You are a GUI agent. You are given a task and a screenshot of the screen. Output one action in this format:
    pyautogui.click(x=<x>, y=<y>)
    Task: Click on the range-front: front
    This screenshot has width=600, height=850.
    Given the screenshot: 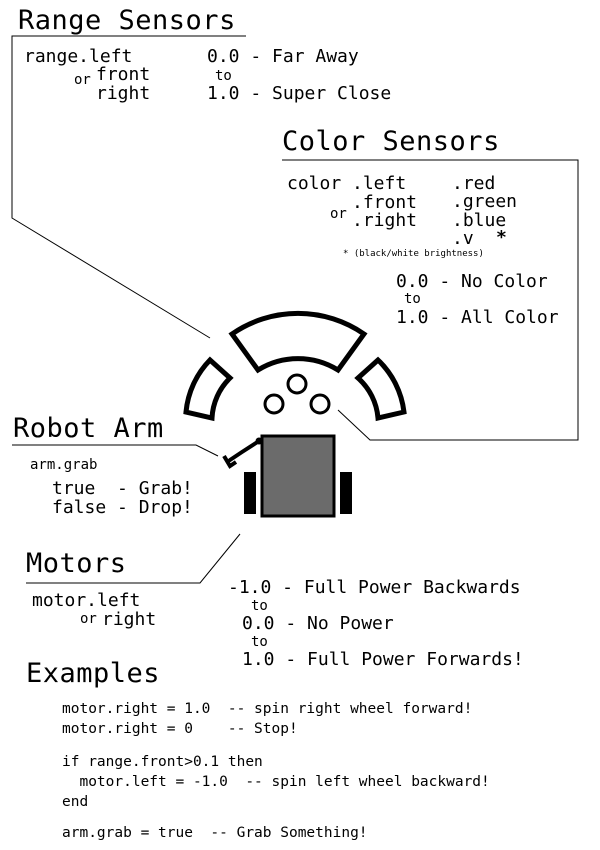 What is the action you would take?
    pyautogui.click(x=123, y=74)
    